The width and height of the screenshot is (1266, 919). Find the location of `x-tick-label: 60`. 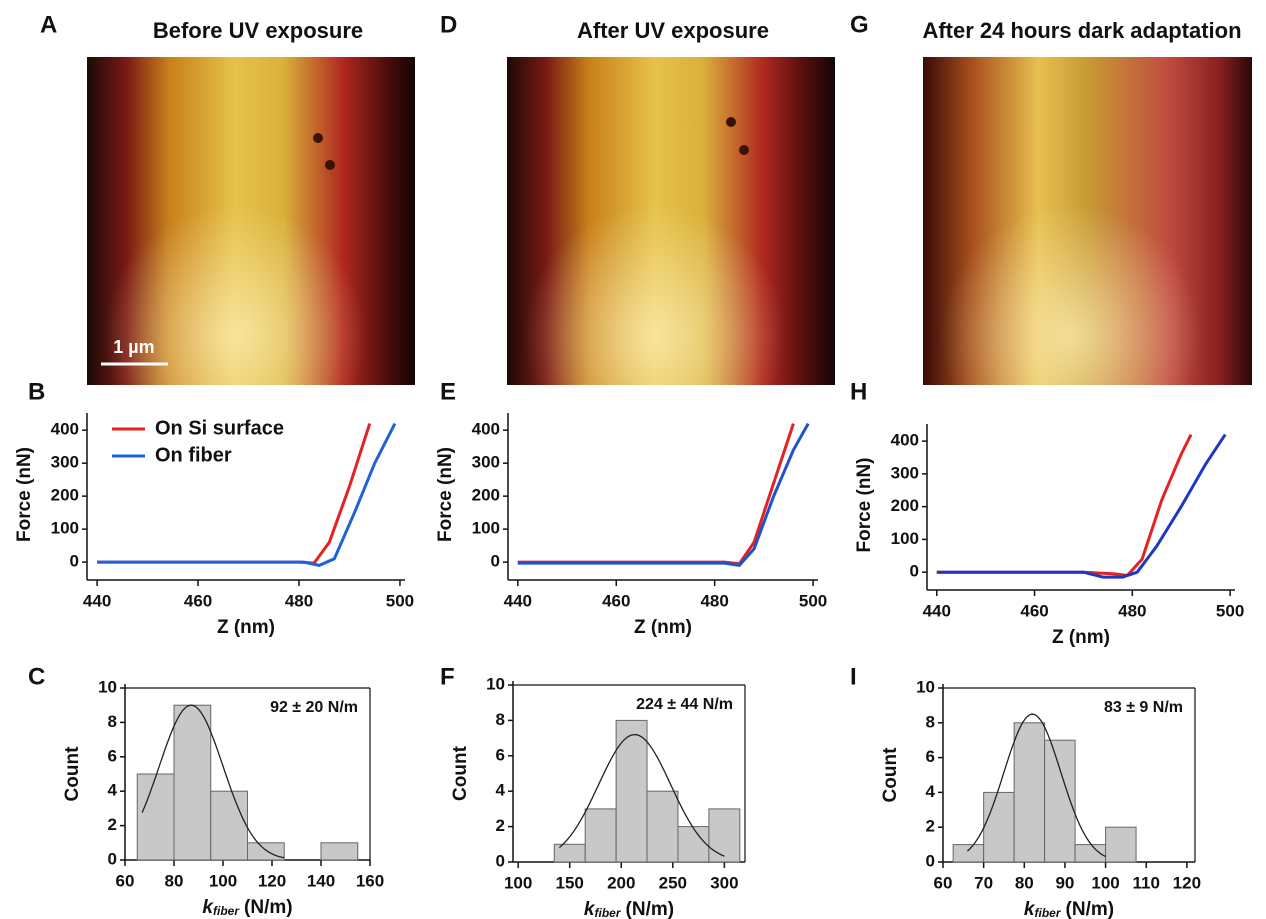

x-tick-label: 60 is located at coordinates (125, 880).